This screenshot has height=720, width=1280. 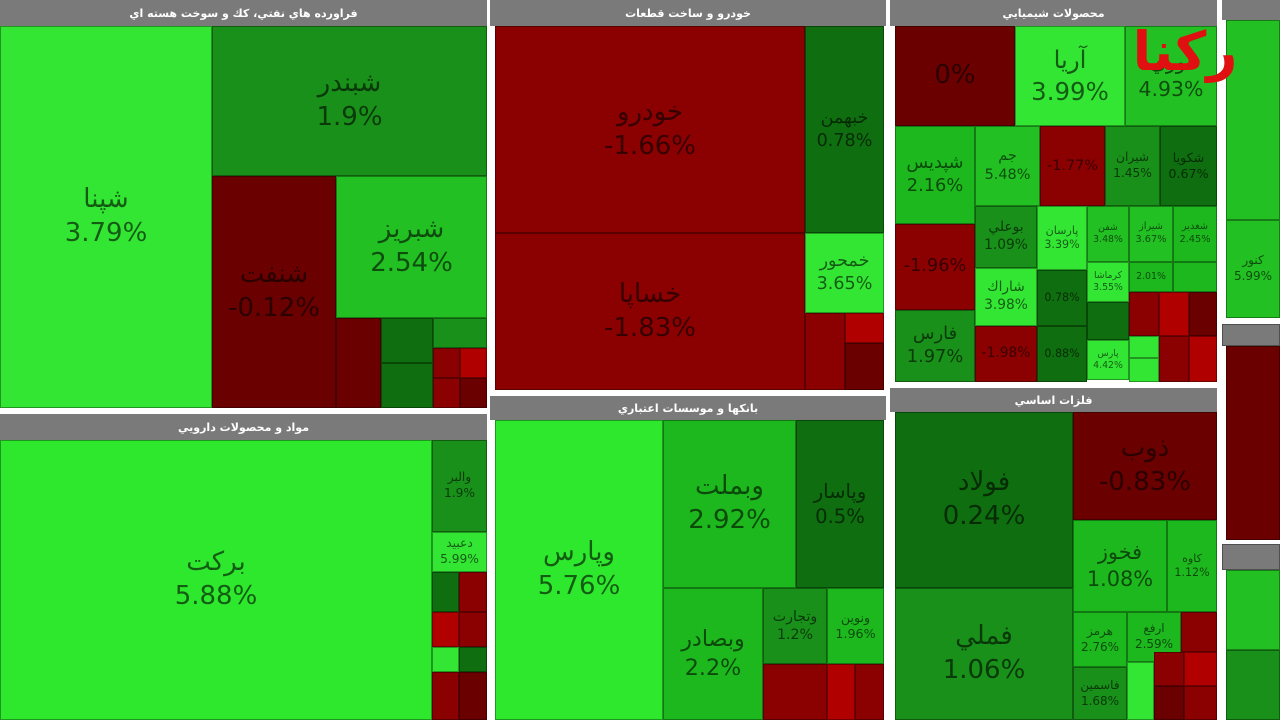 What do you see at coordinates (840, 491) in the screenshot?
I see `stock-name: وپاسار` at bounding box center [840, 491].